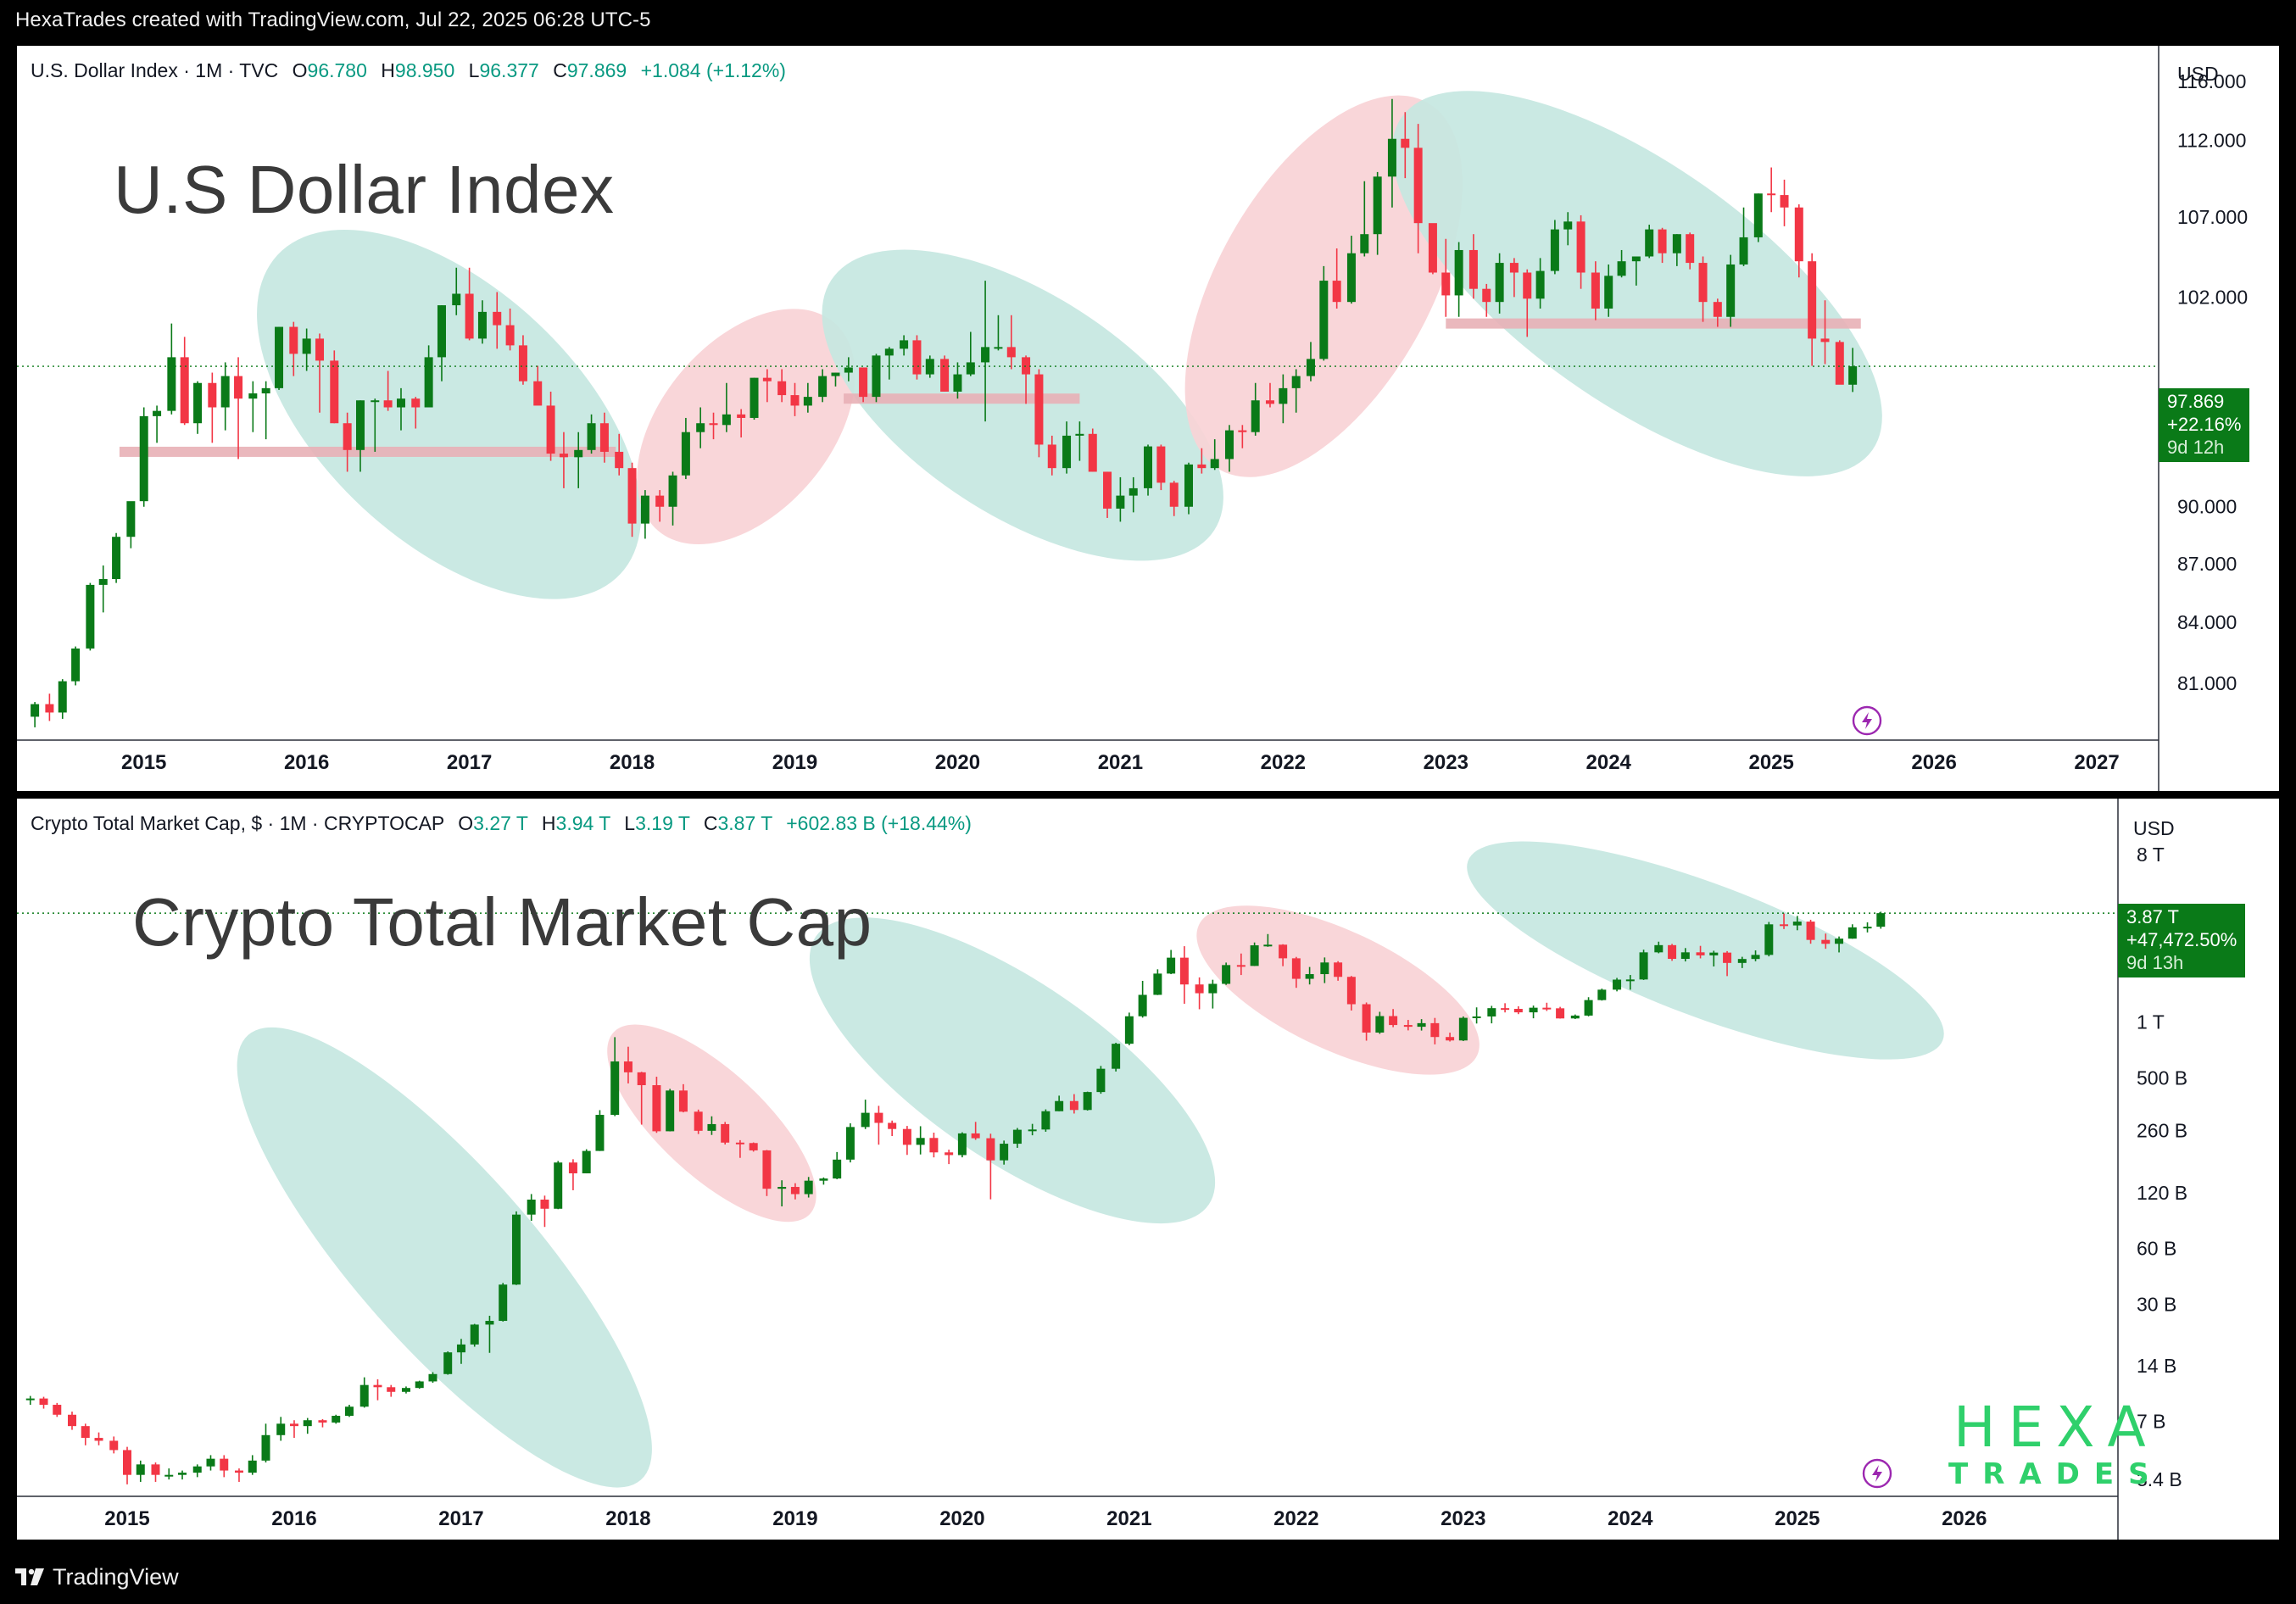 This screenshot has height=1604, width=2296. Describe the element at coordinates (2198, 74) in the screenshot. I see `dxy-currency-label: USD` at that location.